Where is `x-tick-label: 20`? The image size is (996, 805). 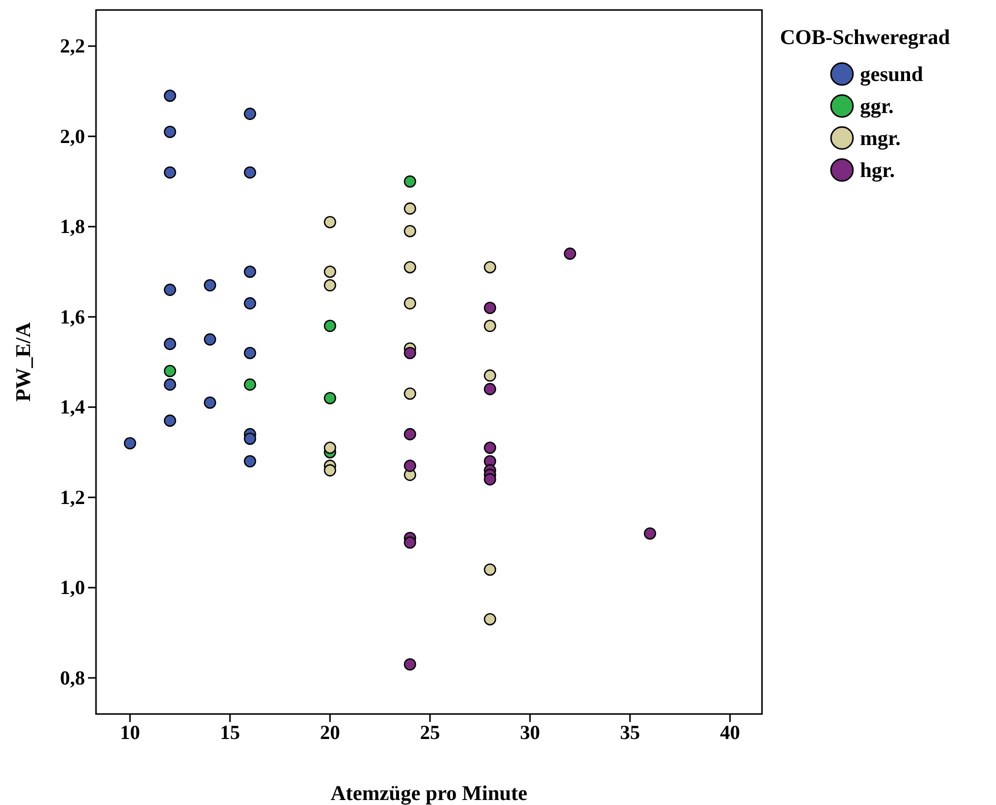
x-tick-label: 20 is located at coordinates (330, 733).